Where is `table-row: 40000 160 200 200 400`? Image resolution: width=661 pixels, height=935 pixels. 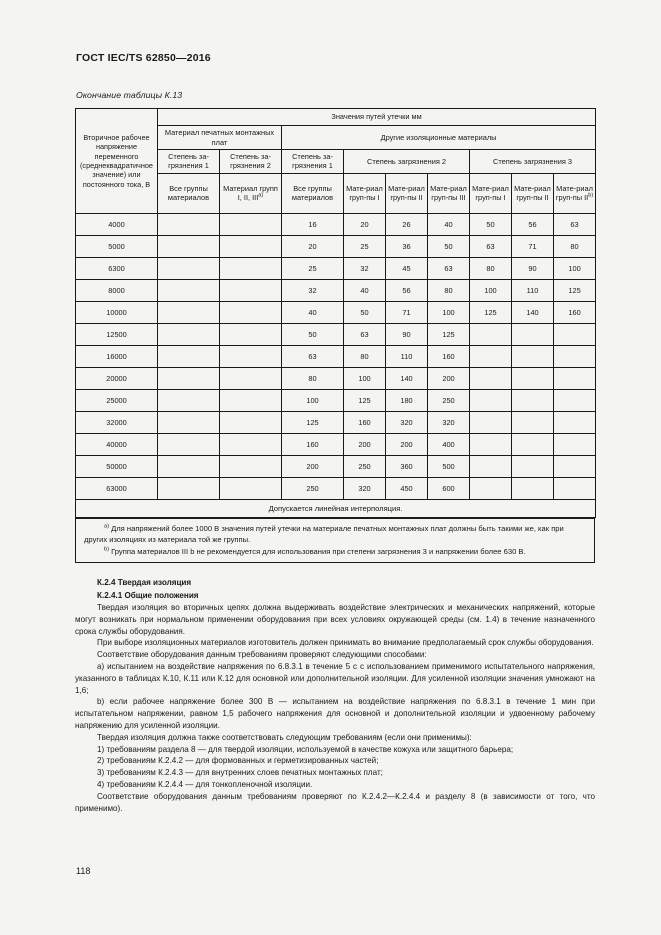 table-row: 40000 160 200 200 400 is located at coordinates (336, 444).